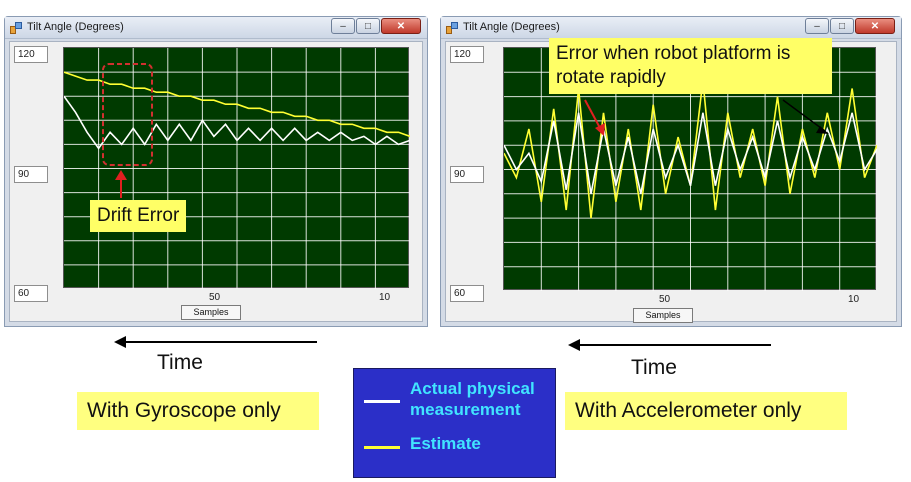 The width and height of the screenshot is (911, 482). What do you see at coordinates (600, 129) in the screenshot?
I see `error-arrowhead-red-icon` at bounding box center [600, 129].